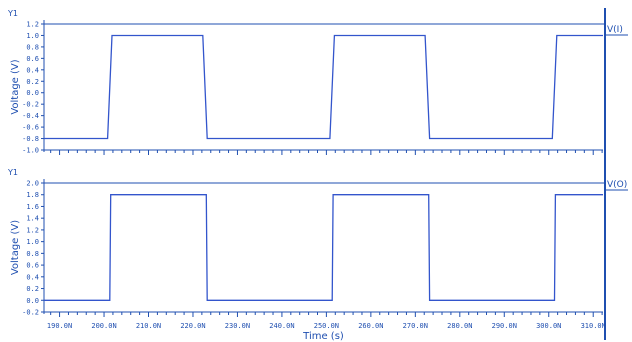 The width and height of the screenshot is (632, 342). What do you see at coordinates (192, 326) in the screenshot?
I see `panel2-x-tick-label: 220.0N` at bounding box center [192, 326].